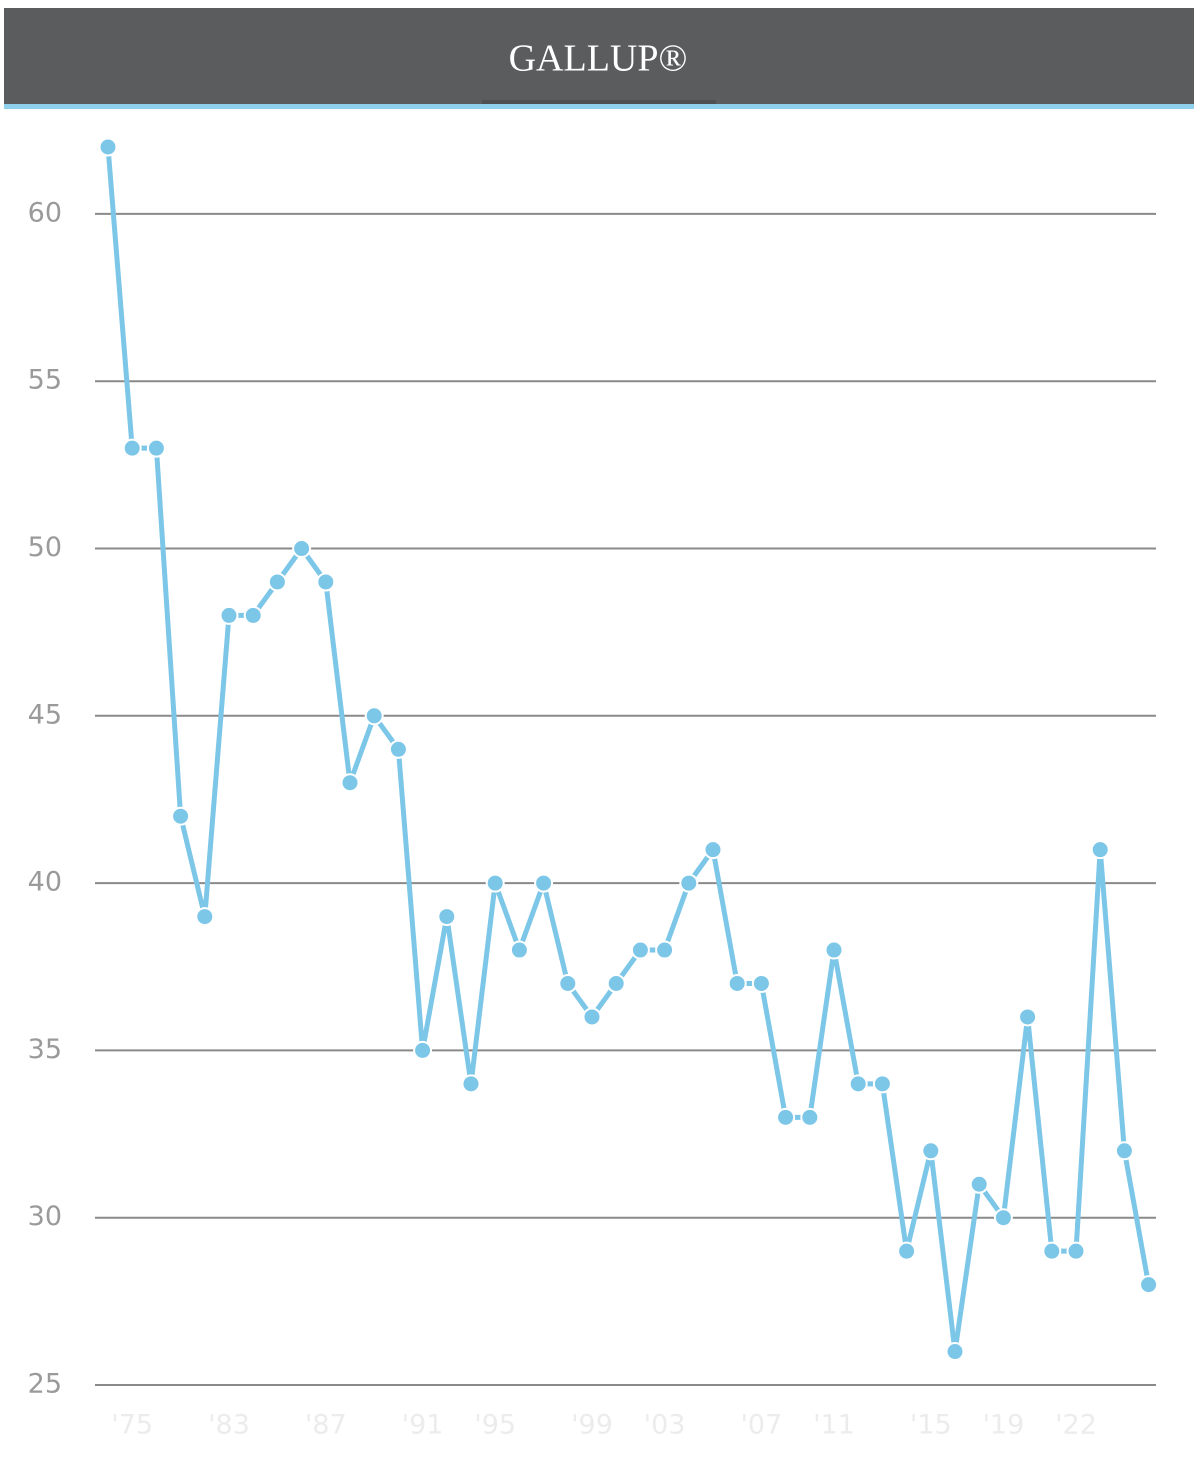 Image resolution: width=1200 pixels, height=1465 pixels. I want to click on y-tick-label: 45, so click(45, 714).